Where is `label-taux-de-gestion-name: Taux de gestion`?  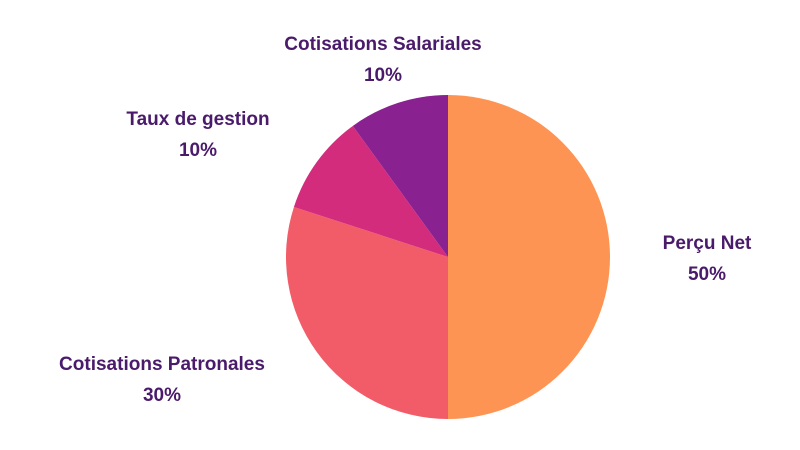
label-taux-de-gestion-name: Taux de gestion is located at coordinates (198, 119).